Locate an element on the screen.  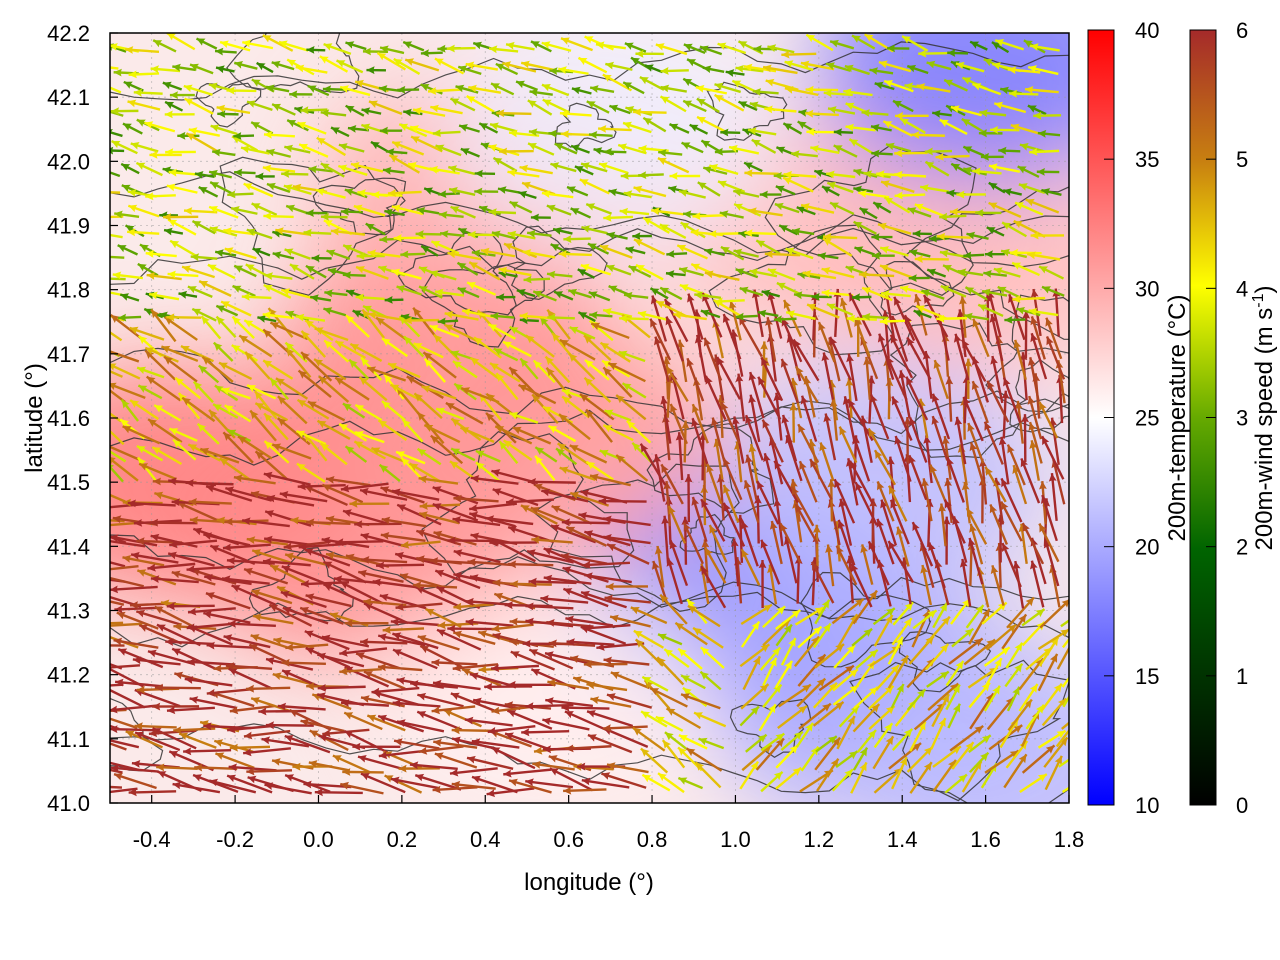
x-tick-label: -0.2 is located at coordinates (235, 839).